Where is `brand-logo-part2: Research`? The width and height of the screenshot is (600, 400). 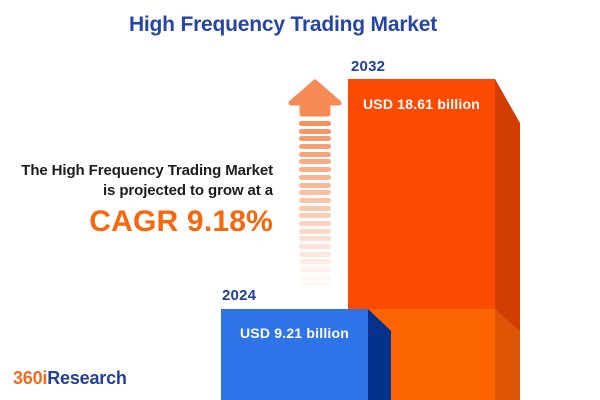 brand-logo-part2: Research is located at coordinates (87, 378).